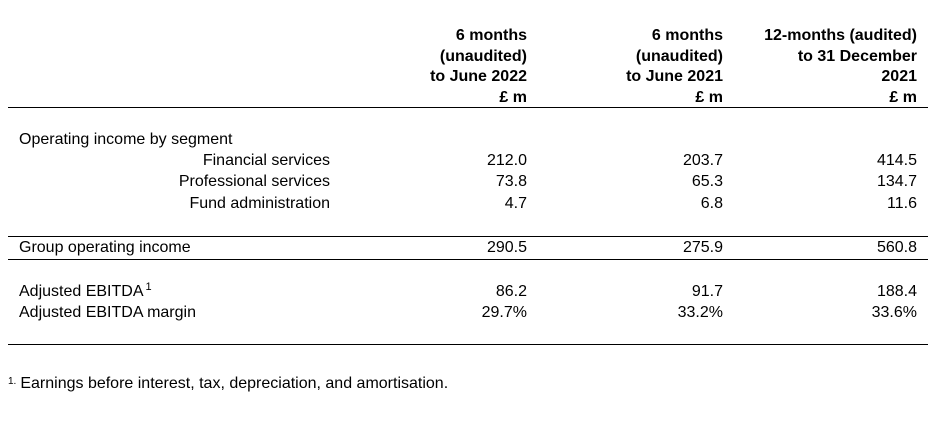 The height and width of the screenshot is (423, 937). What do you see at coordinates (674, 76) in the screenshot?
I see `header-line: to June 2021` at bounding box center [674, 76].